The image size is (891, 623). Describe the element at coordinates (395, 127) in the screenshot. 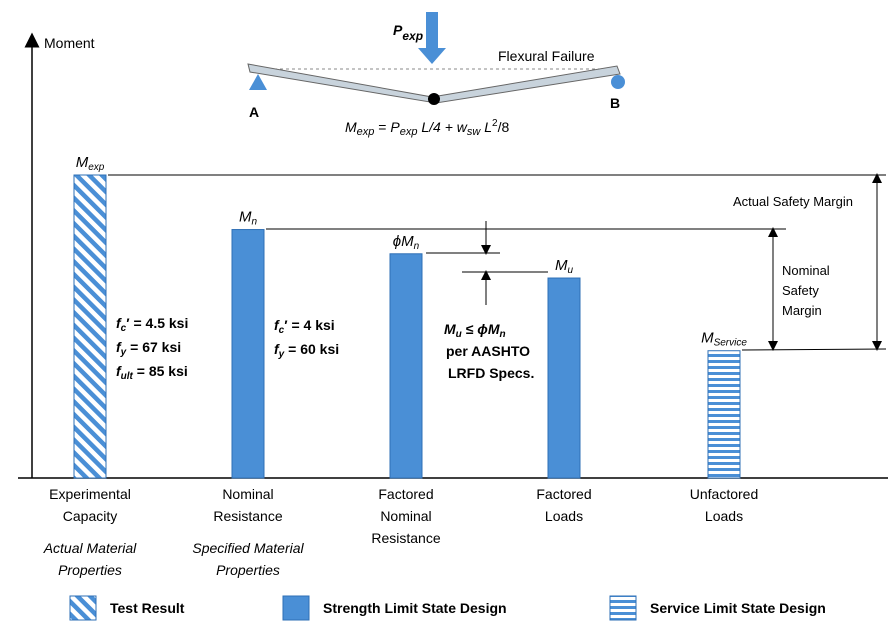

I see `eq-p: P` at that location.